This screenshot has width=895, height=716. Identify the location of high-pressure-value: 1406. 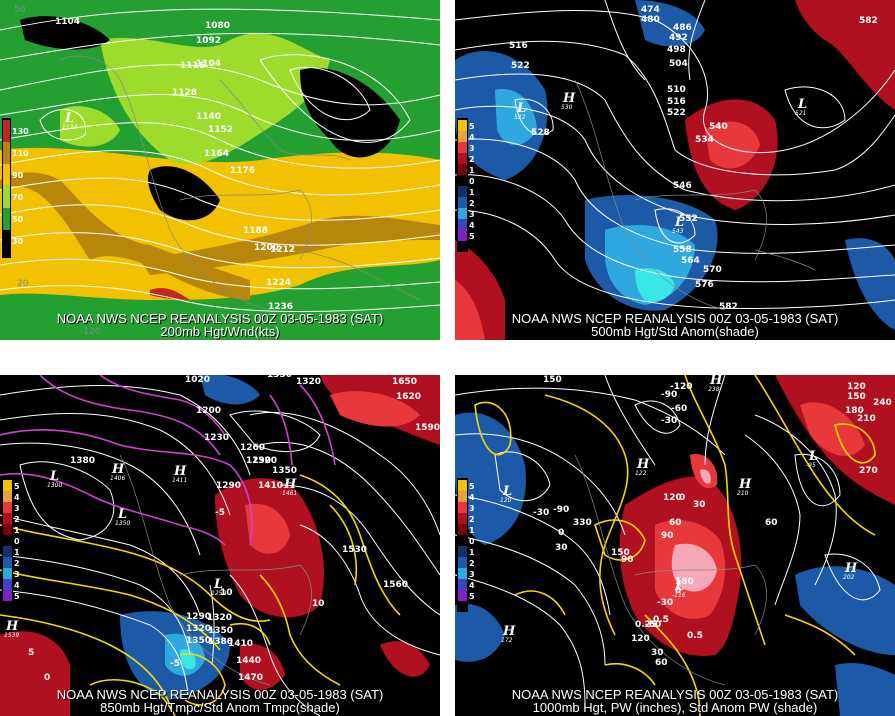
(117, 478).